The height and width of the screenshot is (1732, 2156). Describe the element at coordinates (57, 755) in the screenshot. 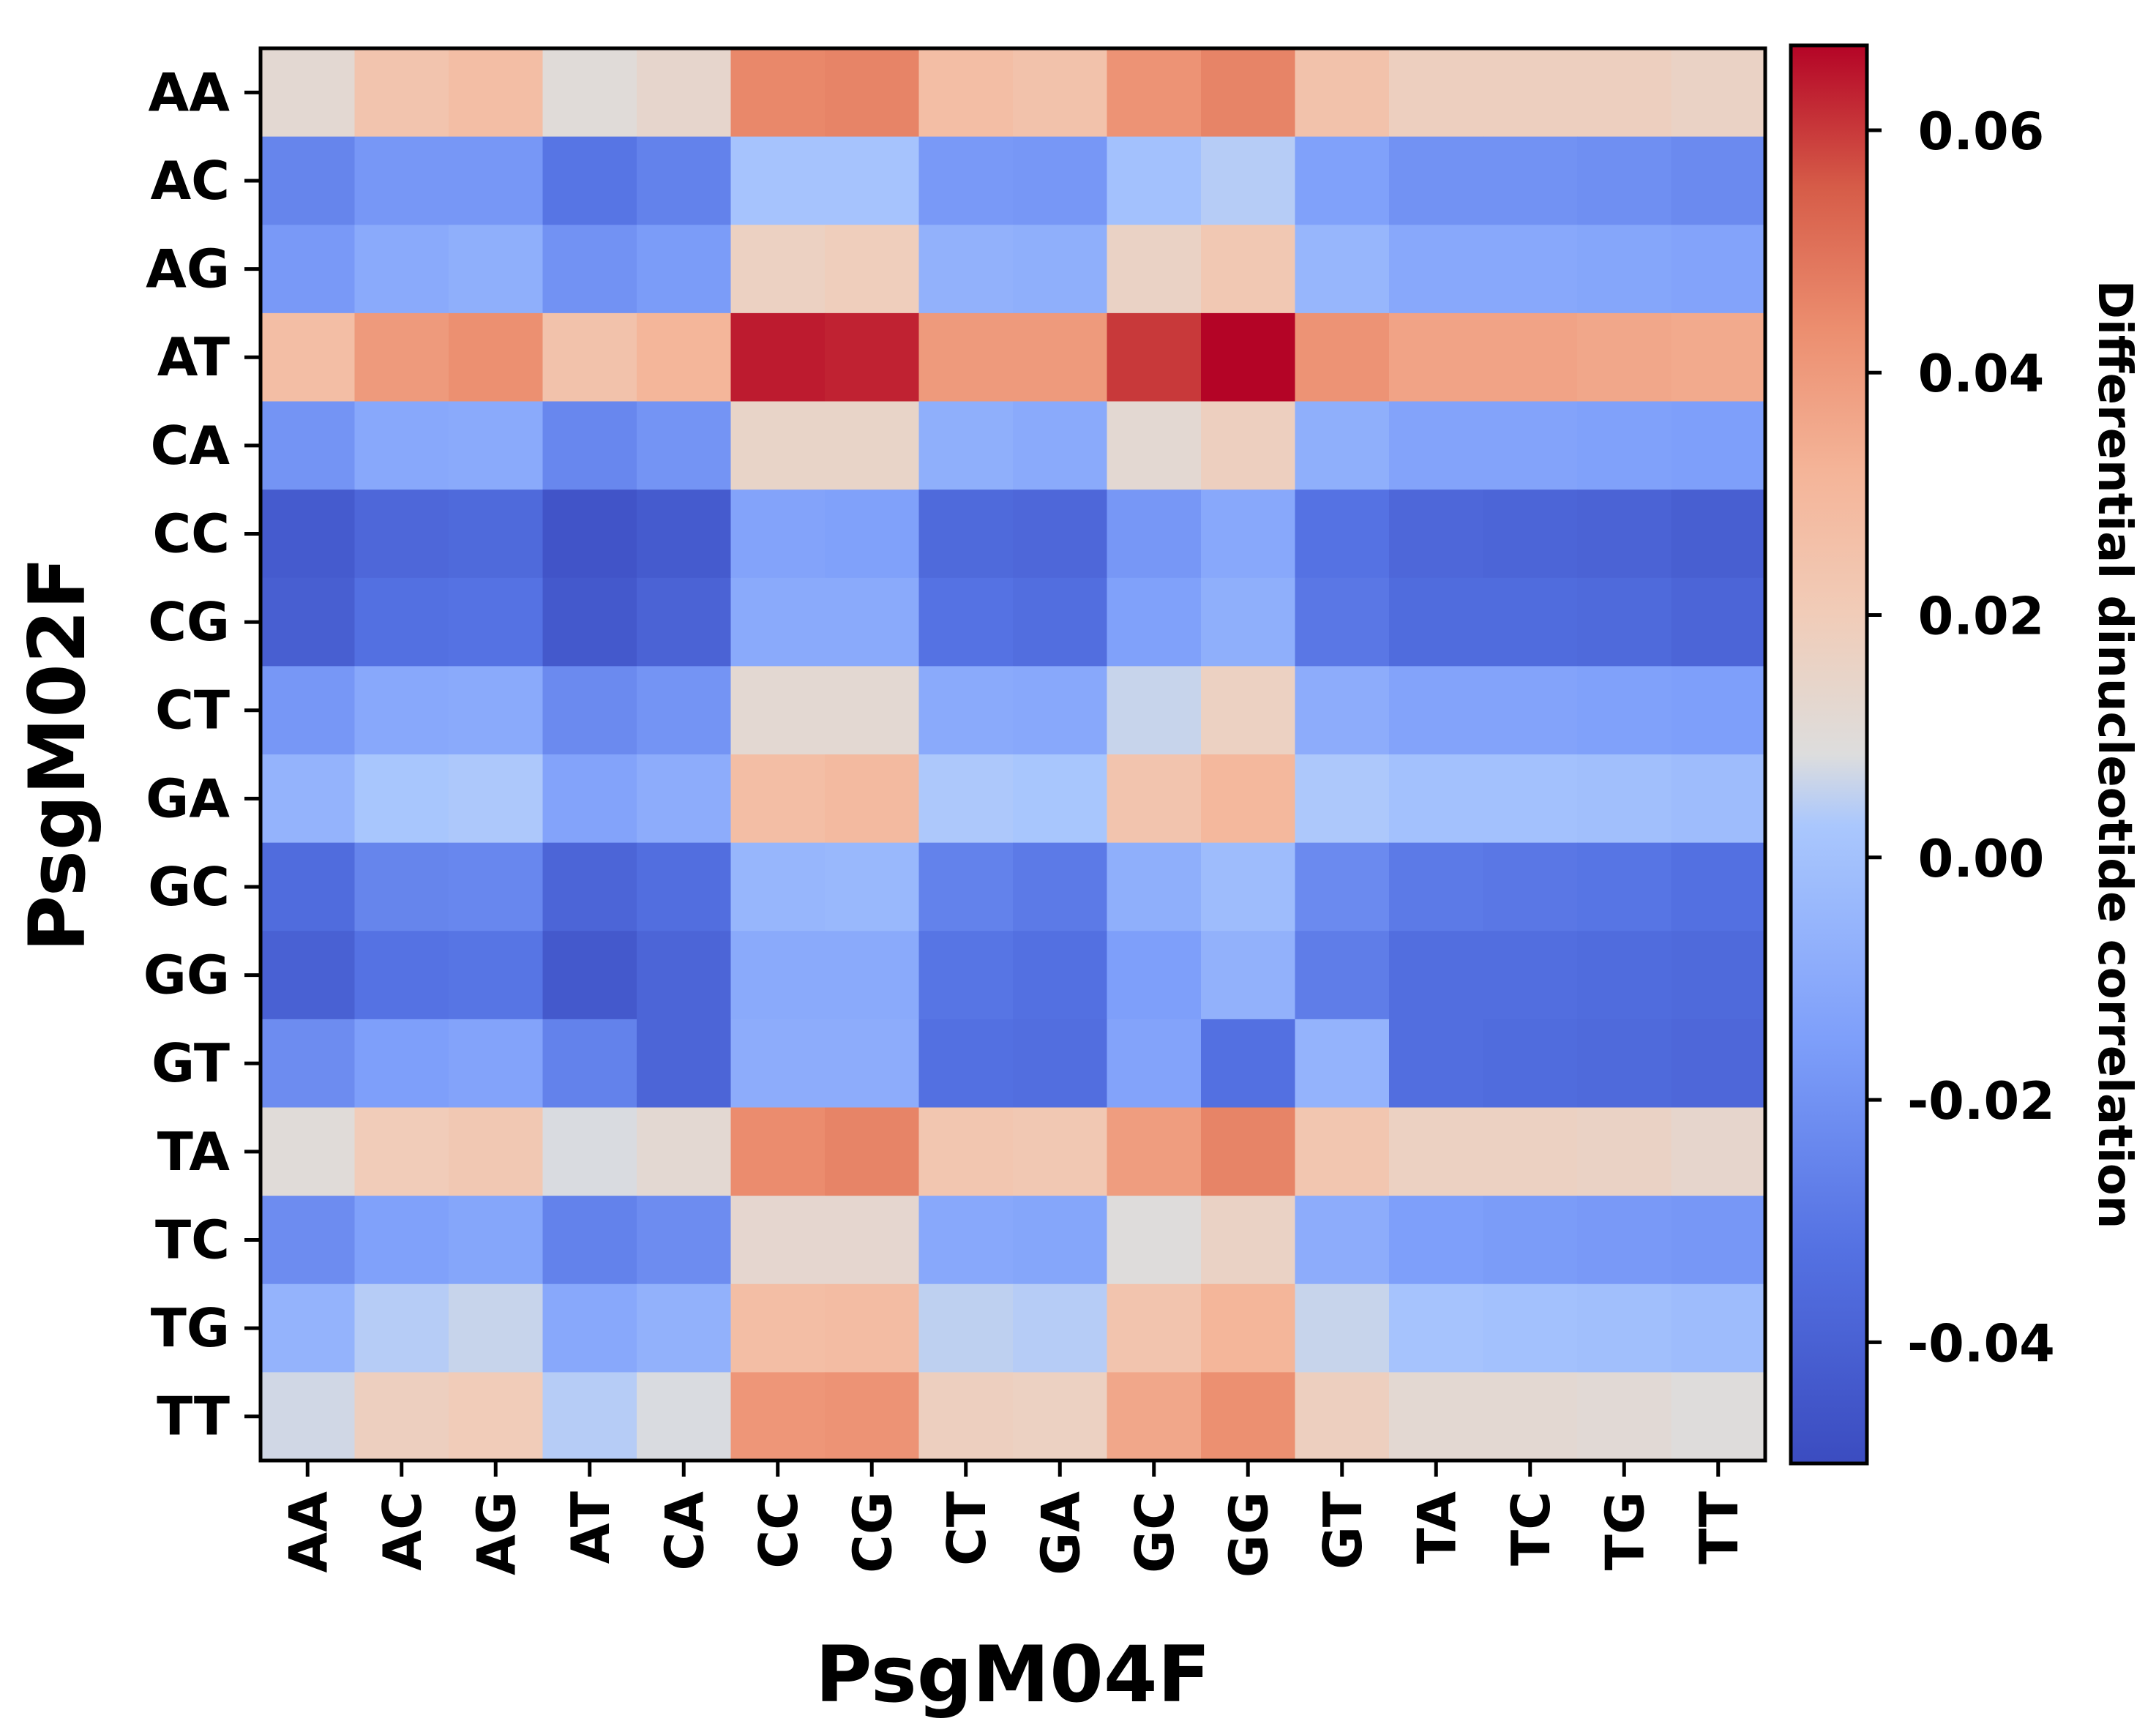

I see `y-axis-label: PsgM02F` at that location.